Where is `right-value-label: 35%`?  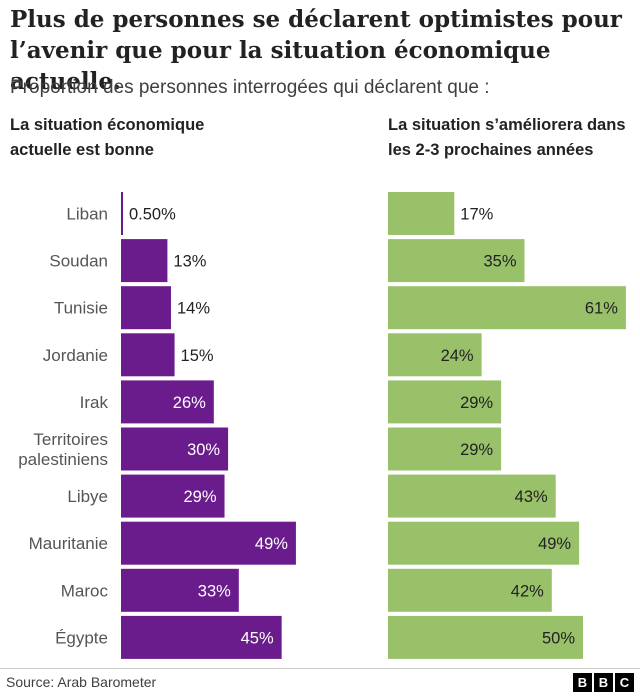
right-value-label: 35% is located at coordinates (499, 262).